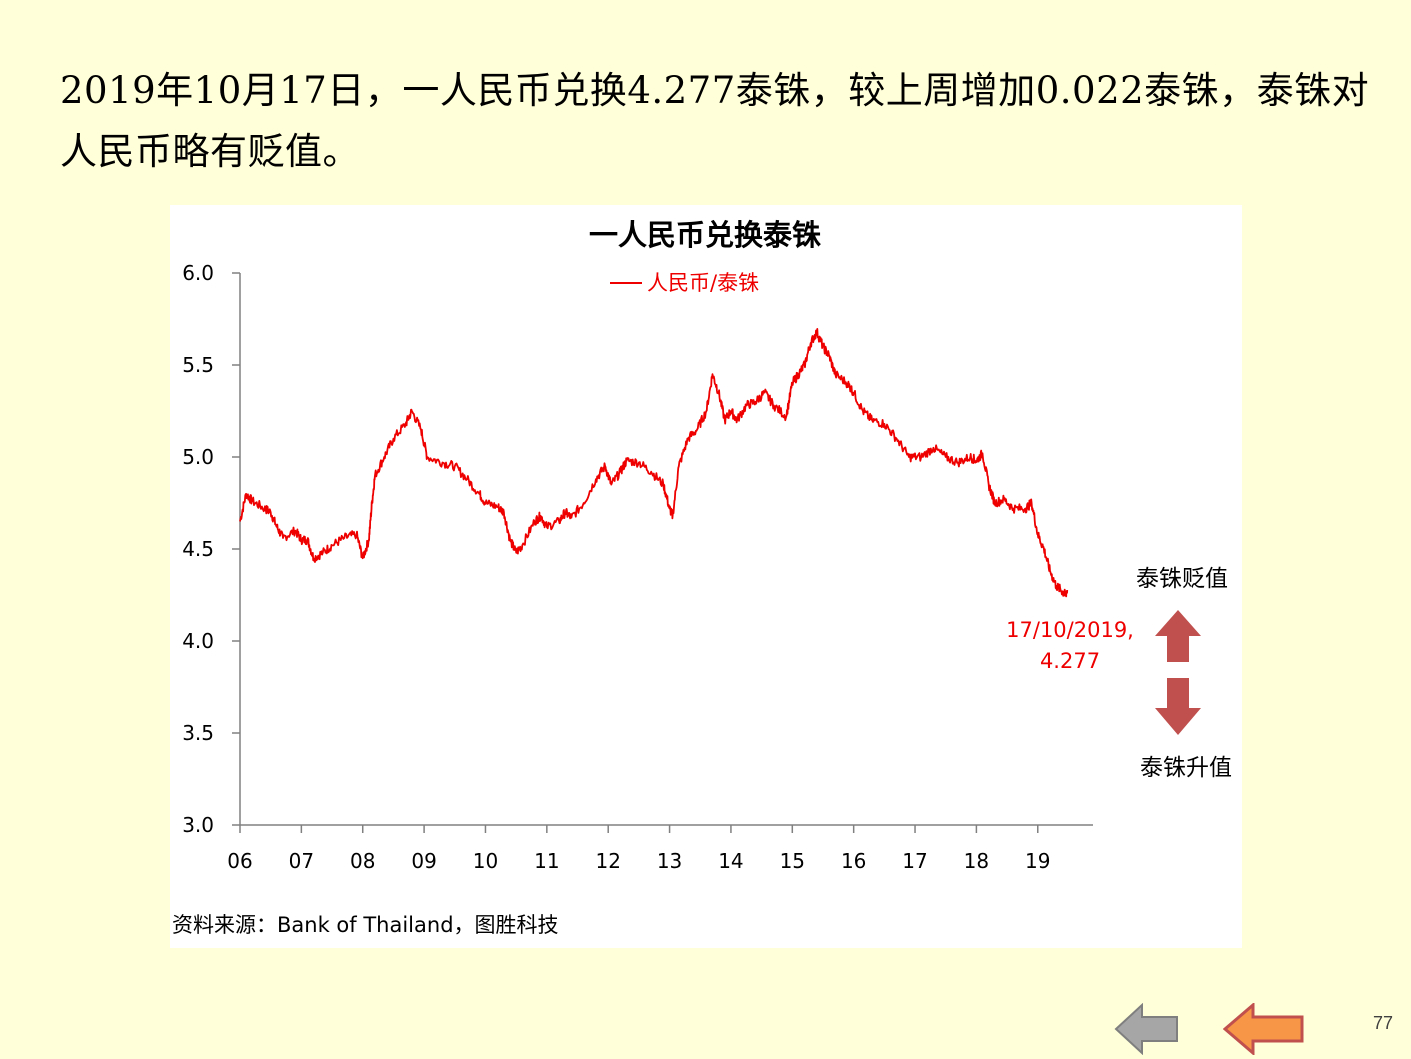 This screenshot has width=1411, height=1059. Describe the element at coordinates (1178, 636) in the screenshot. I see `up-arrow-icon` at that location.